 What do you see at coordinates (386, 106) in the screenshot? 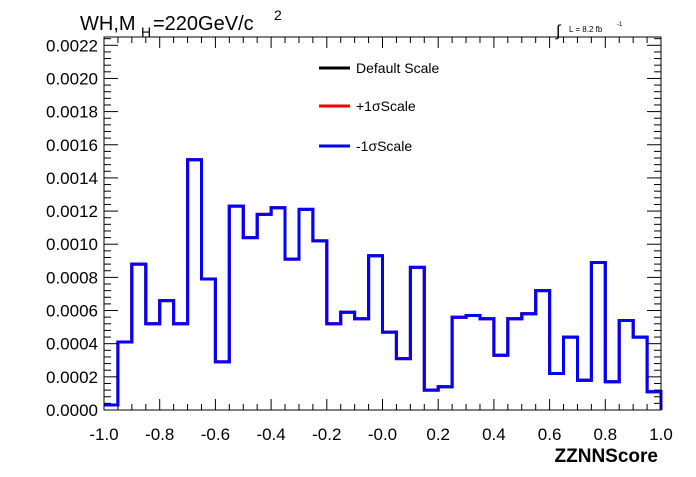
I see `legend-label-plus1sigma-scale: +1σScale` at bounding box center [386, 106].